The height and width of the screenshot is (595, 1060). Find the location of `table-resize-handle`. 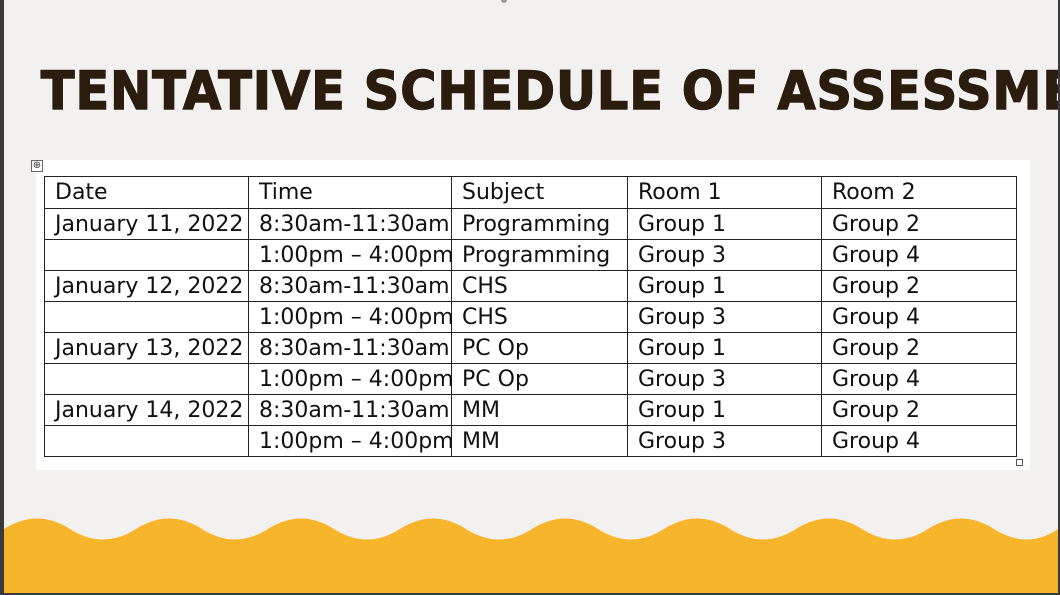

table-resize-handle is located at coordinates (1019, 462).